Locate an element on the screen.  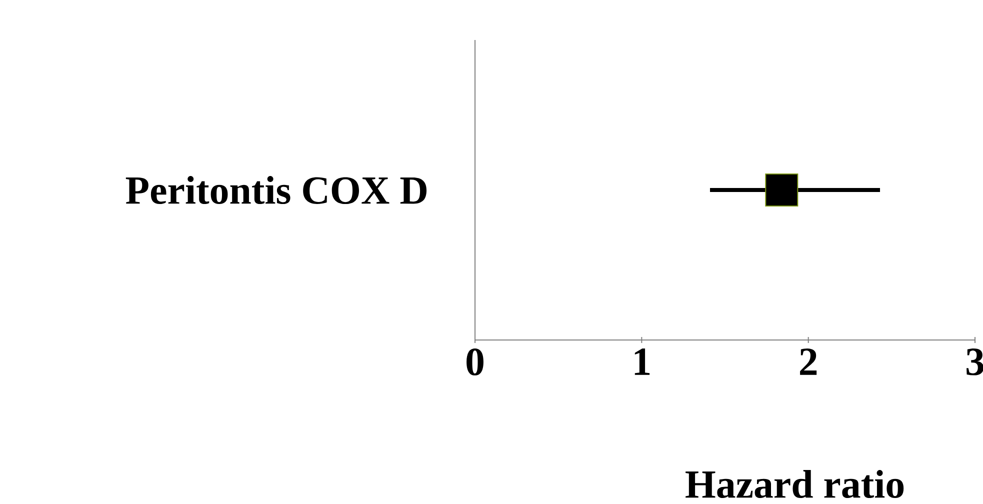
x-axis-title: Hazard ratio is located at coordinates (795, 484).